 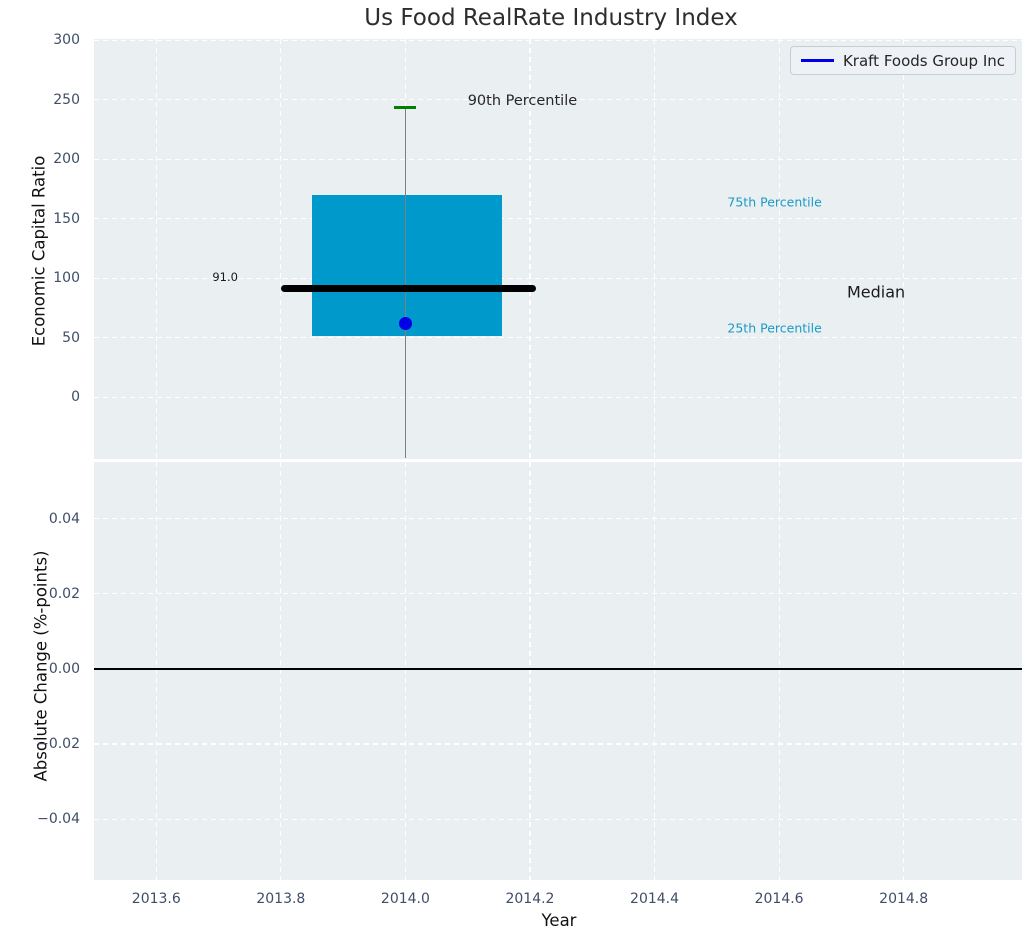 I want to click on y-axis-label-top: Economic Capital Ratio, so click(x=39, y=251).